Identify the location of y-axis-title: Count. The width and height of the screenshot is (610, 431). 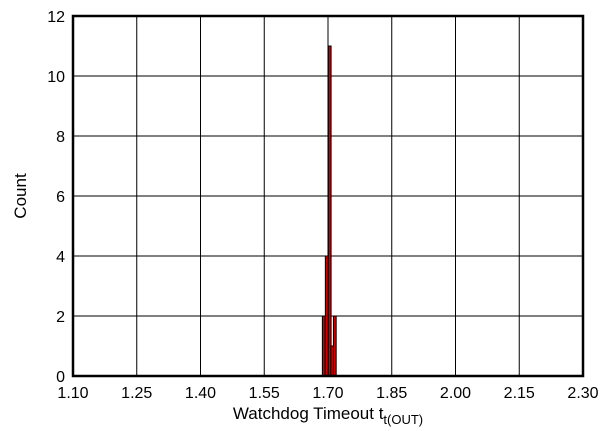
(20, 196).